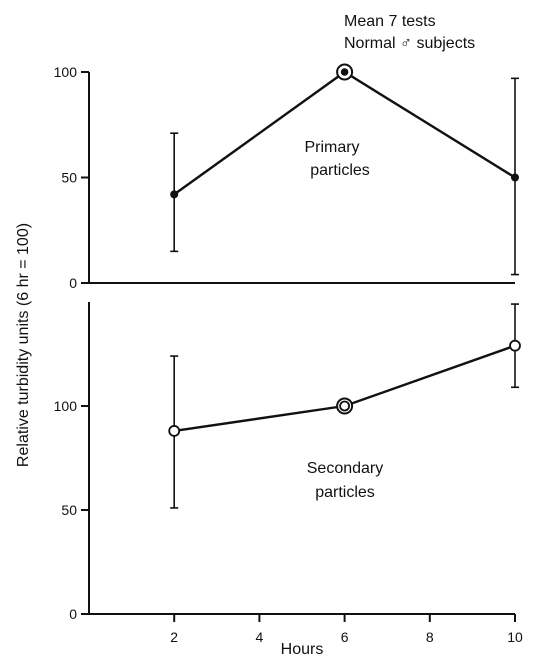 This screenshot has height=662, width=550. What do you see at coordinates (390, 21) in the screenshot?
I see `legend-note-line-1: Mean 7 tests` at bounding box center [390, 21].